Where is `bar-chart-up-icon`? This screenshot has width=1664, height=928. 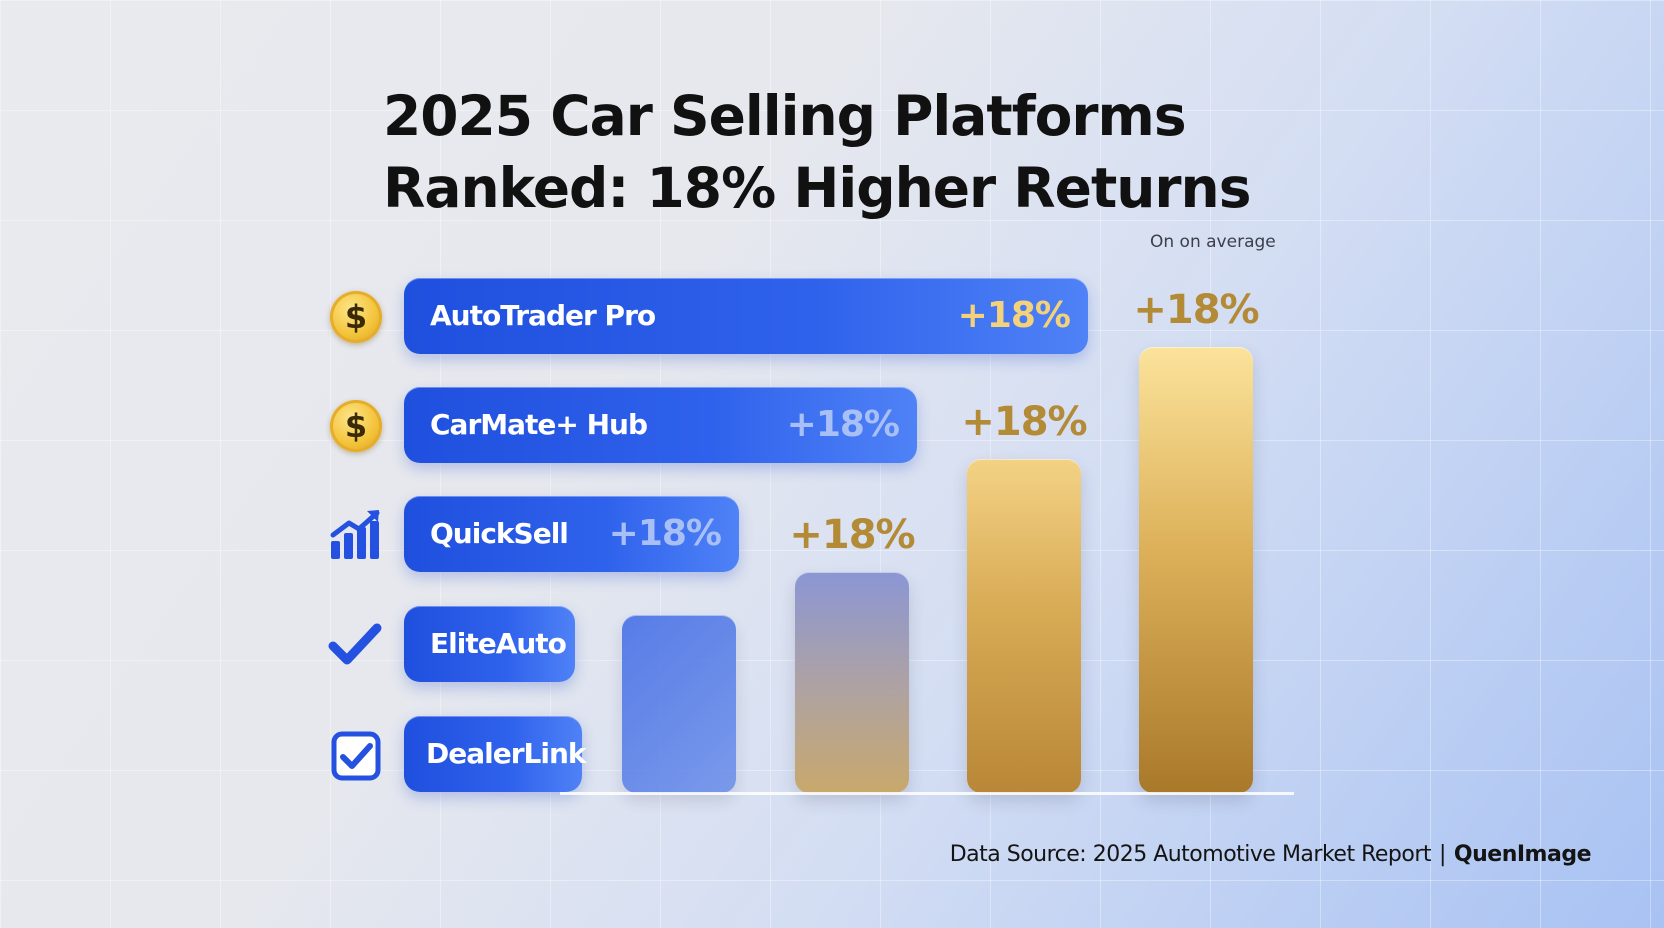
bar-chart-up-icon is located at coordinates (355, 534).